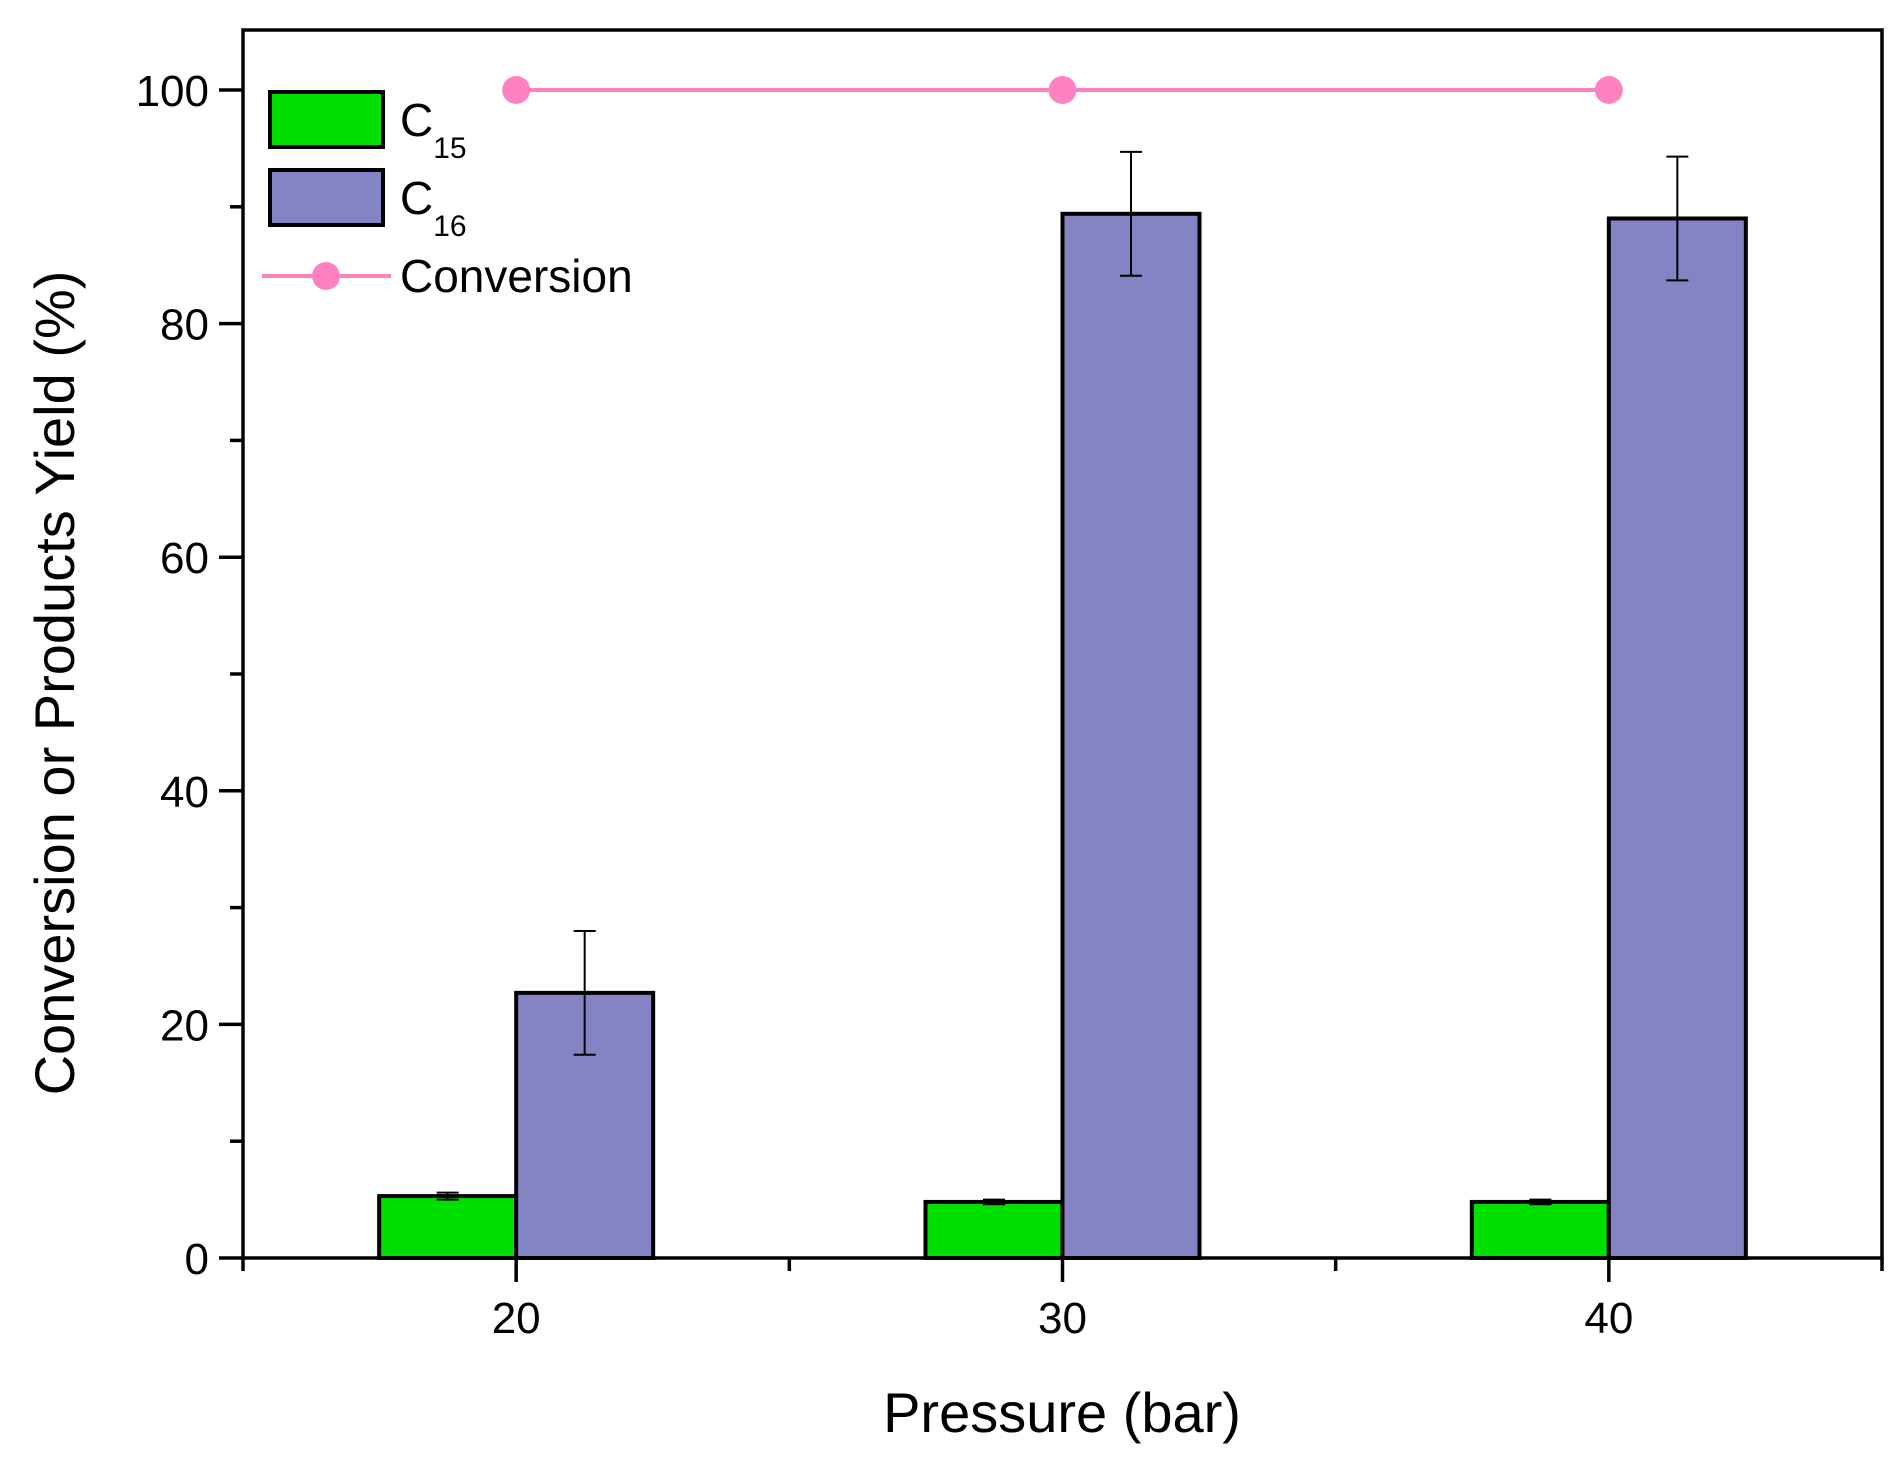 This screenshot has width=1901, height=1474. I want to click on x-tick-label: 20, so click(516, 1318).